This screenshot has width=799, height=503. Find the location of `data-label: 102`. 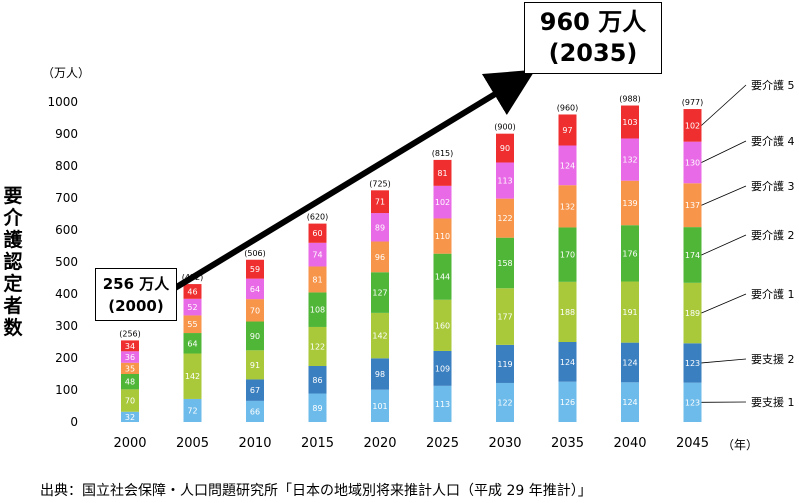

data-label: 102 is located at coordinates (692, 125).